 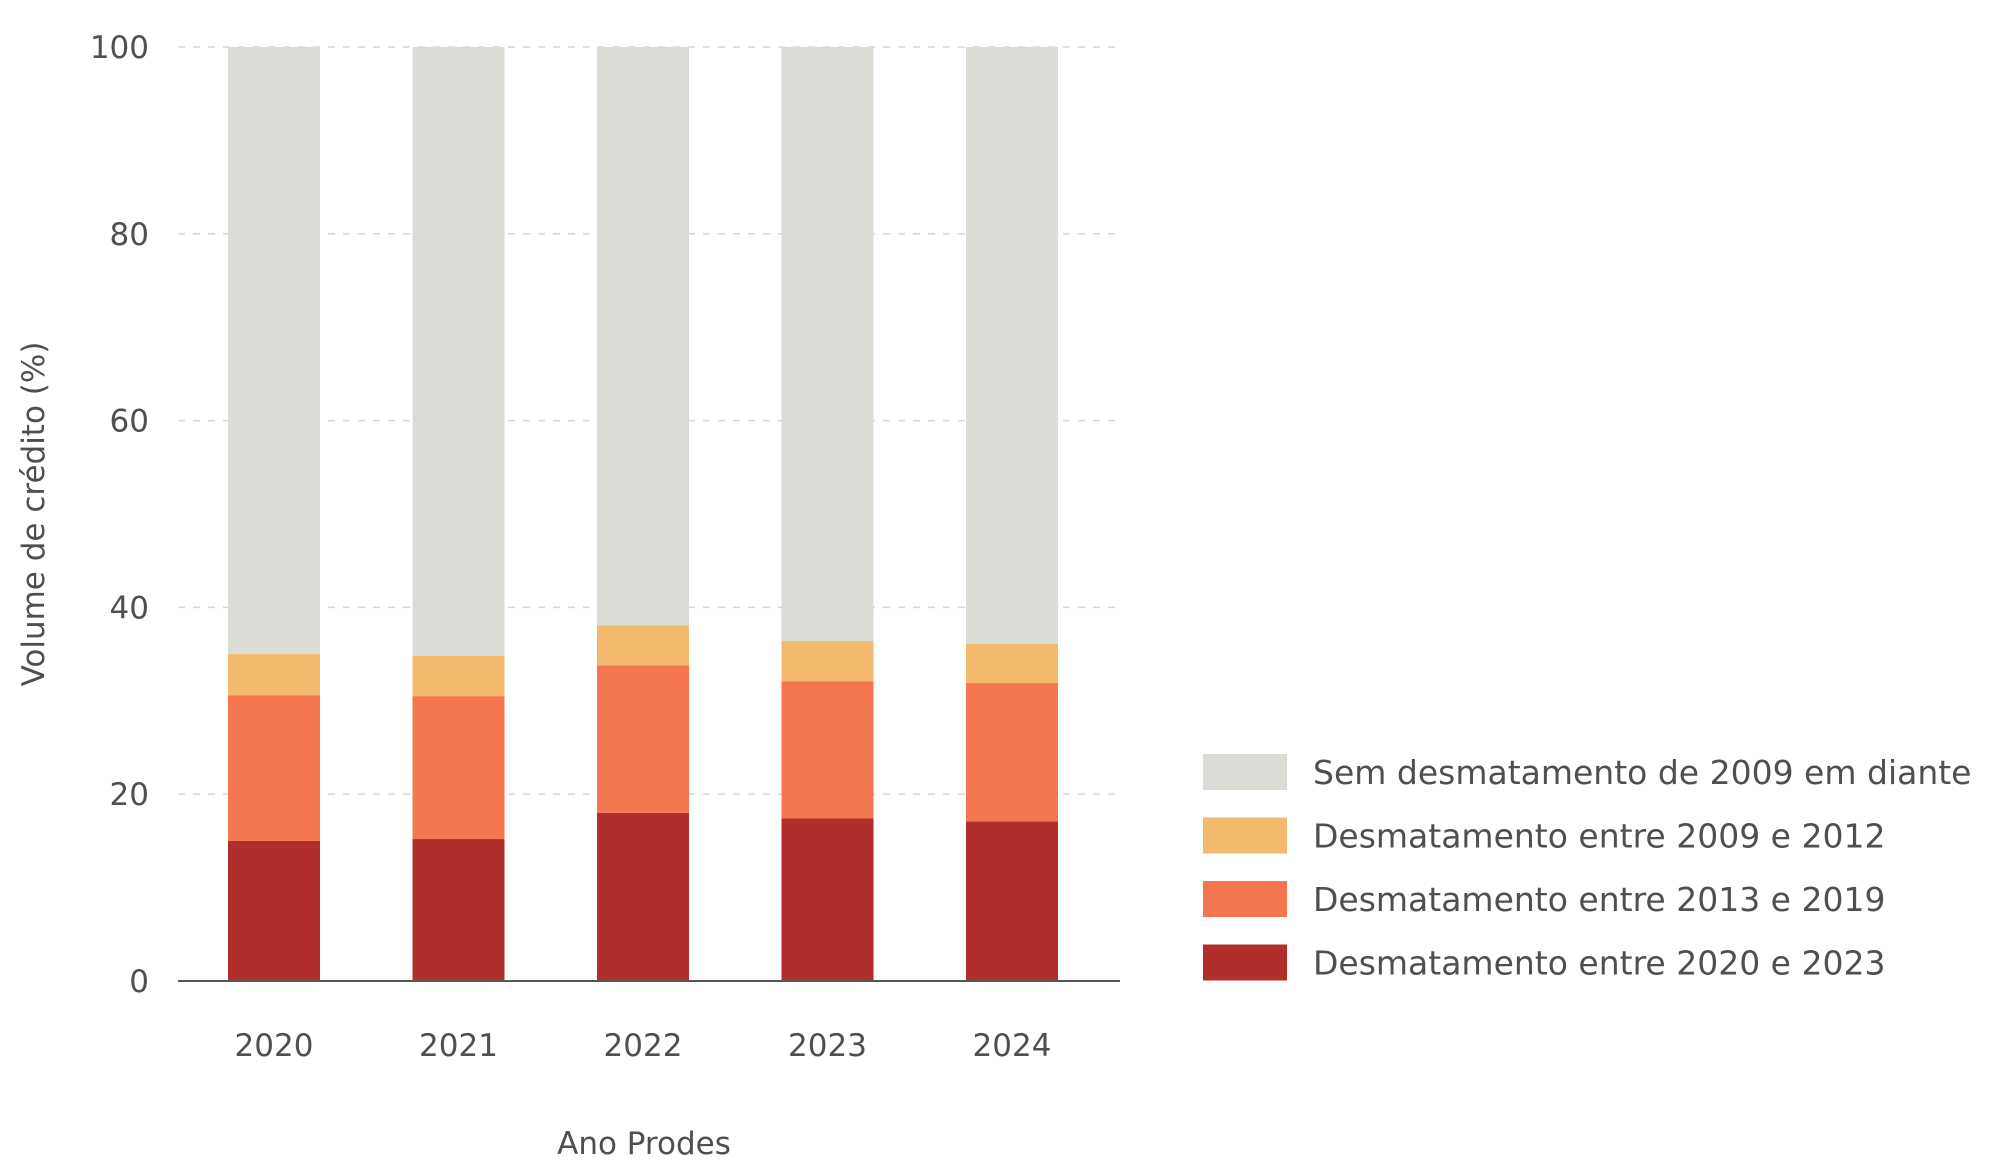 What do you see at coordinates (119, 515) in the screenshot?
I see `y-axis-ticks: 0 20 40 60 80 100` at bounding box center [119, 515].